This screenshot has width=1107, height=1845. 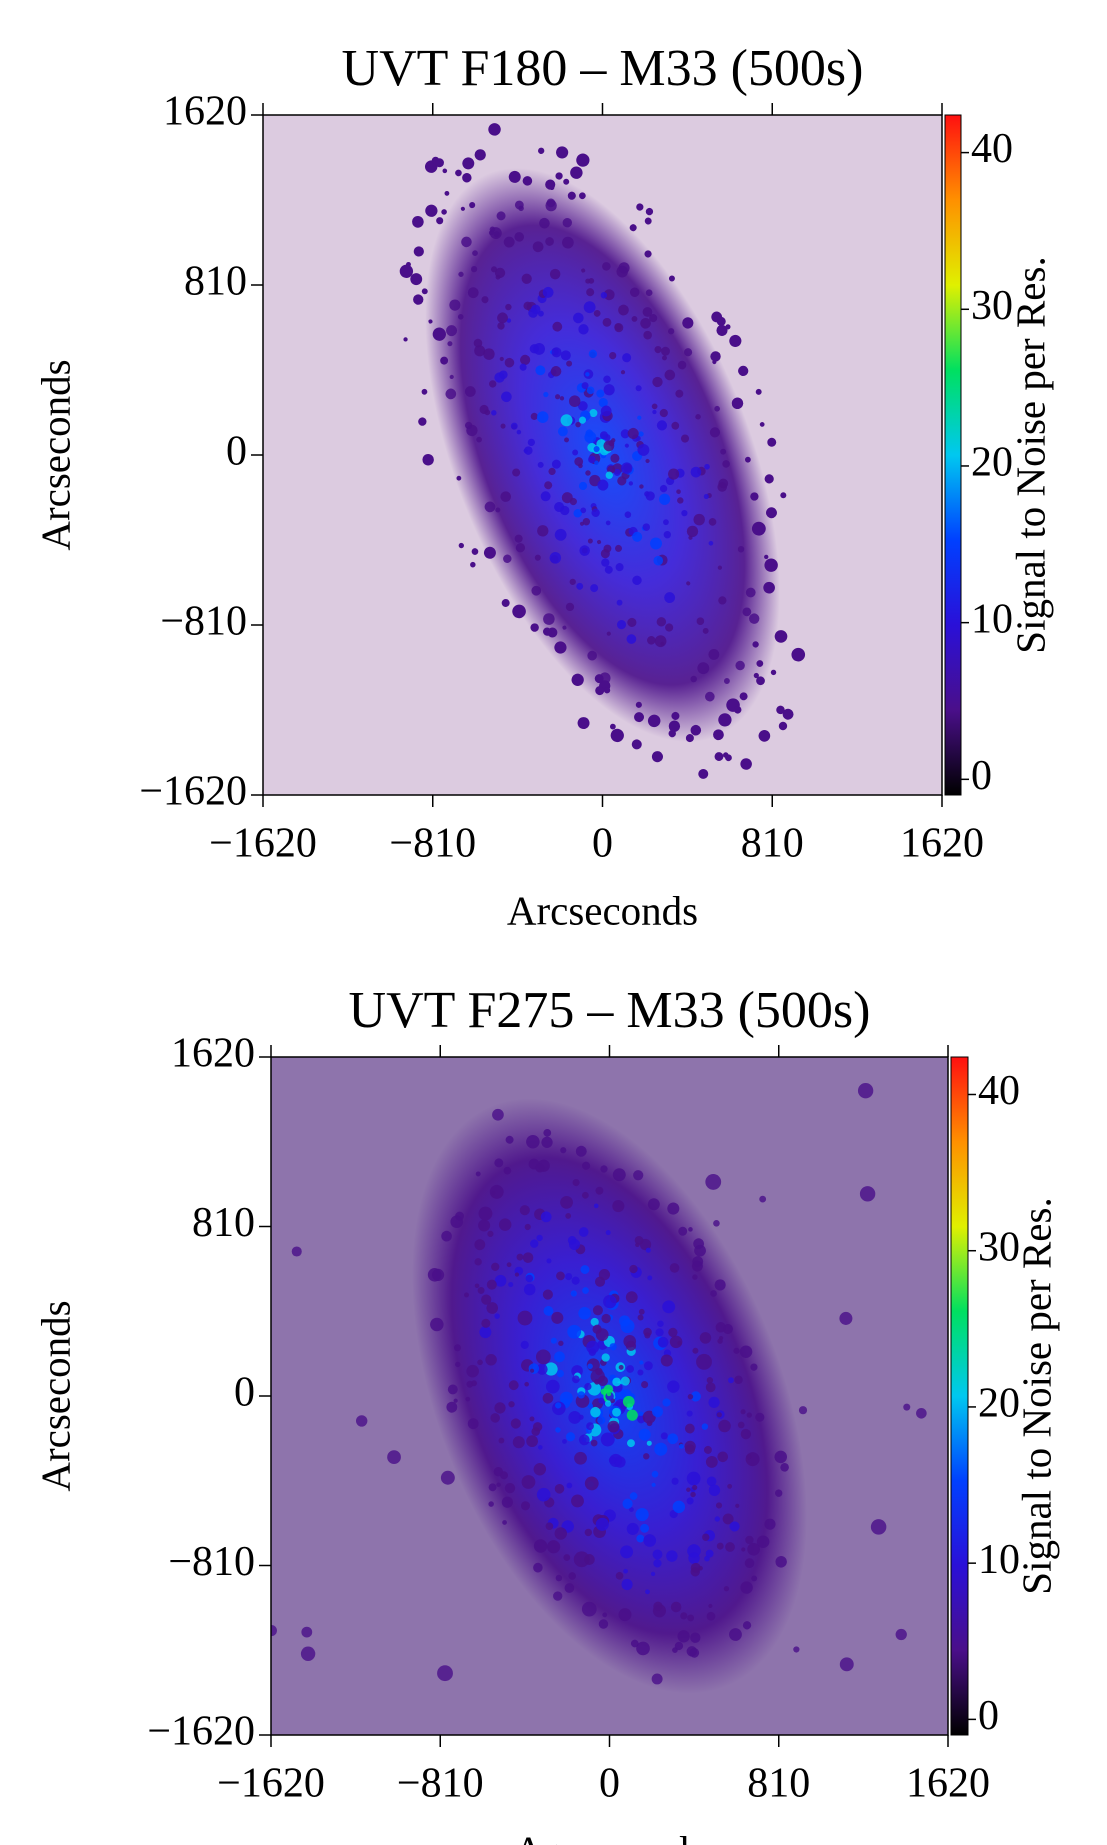 What do you see at coordinates (223, 1223) in the screenshot?
I see `y-tick-label: 810` at bounding box center [223, 1223].